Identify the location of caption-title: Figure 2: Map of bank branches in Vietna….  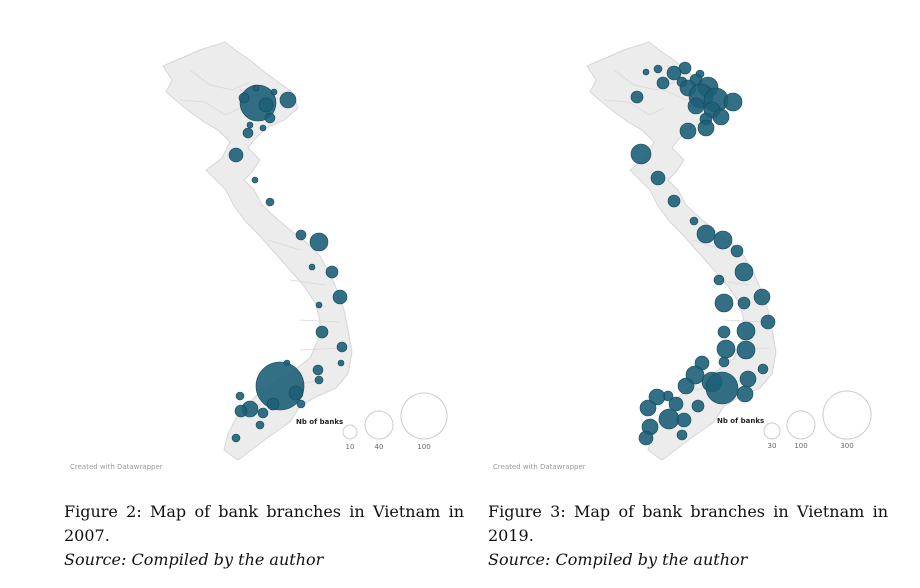
(264, 511).